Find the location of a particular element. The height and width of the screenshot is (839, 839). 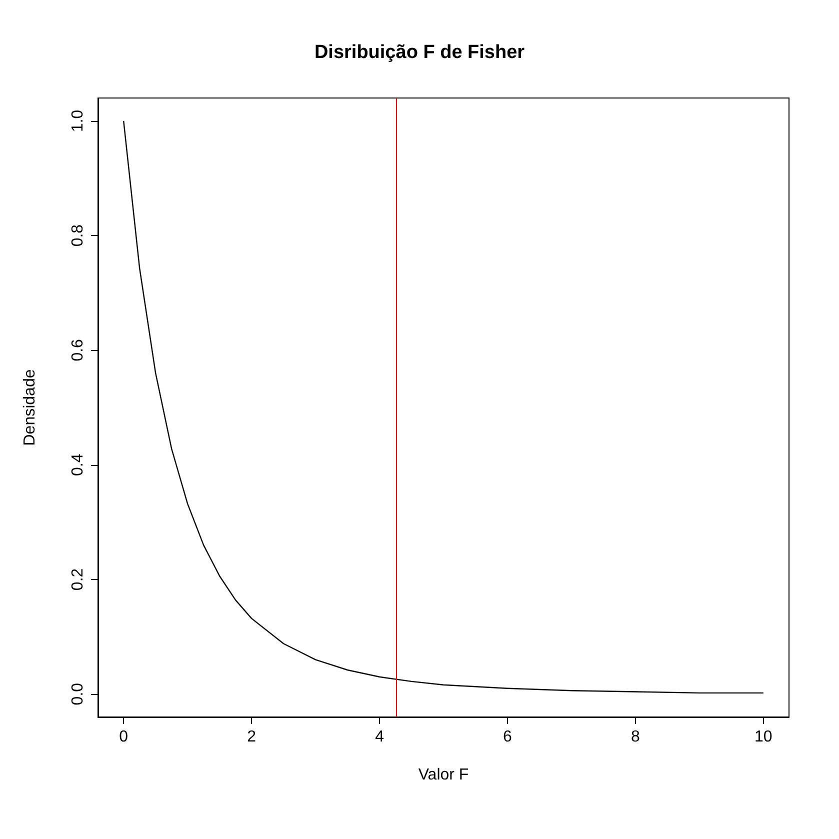

x-tick-label: 10 is located at coordinates (763, 737).